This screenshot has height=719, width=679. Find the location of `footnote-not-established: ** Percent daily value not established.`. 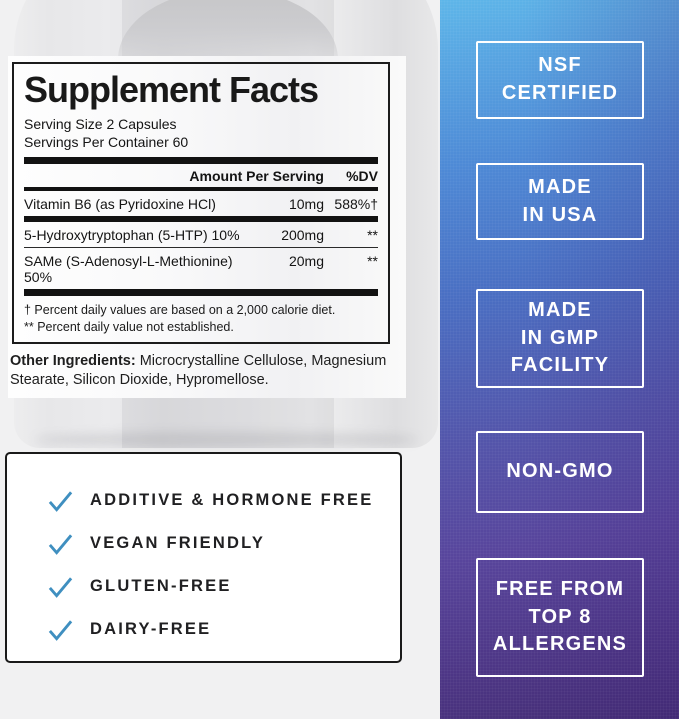

footnote-not-established: ** Percent daily value not established. is located at coordinates (129, 327).